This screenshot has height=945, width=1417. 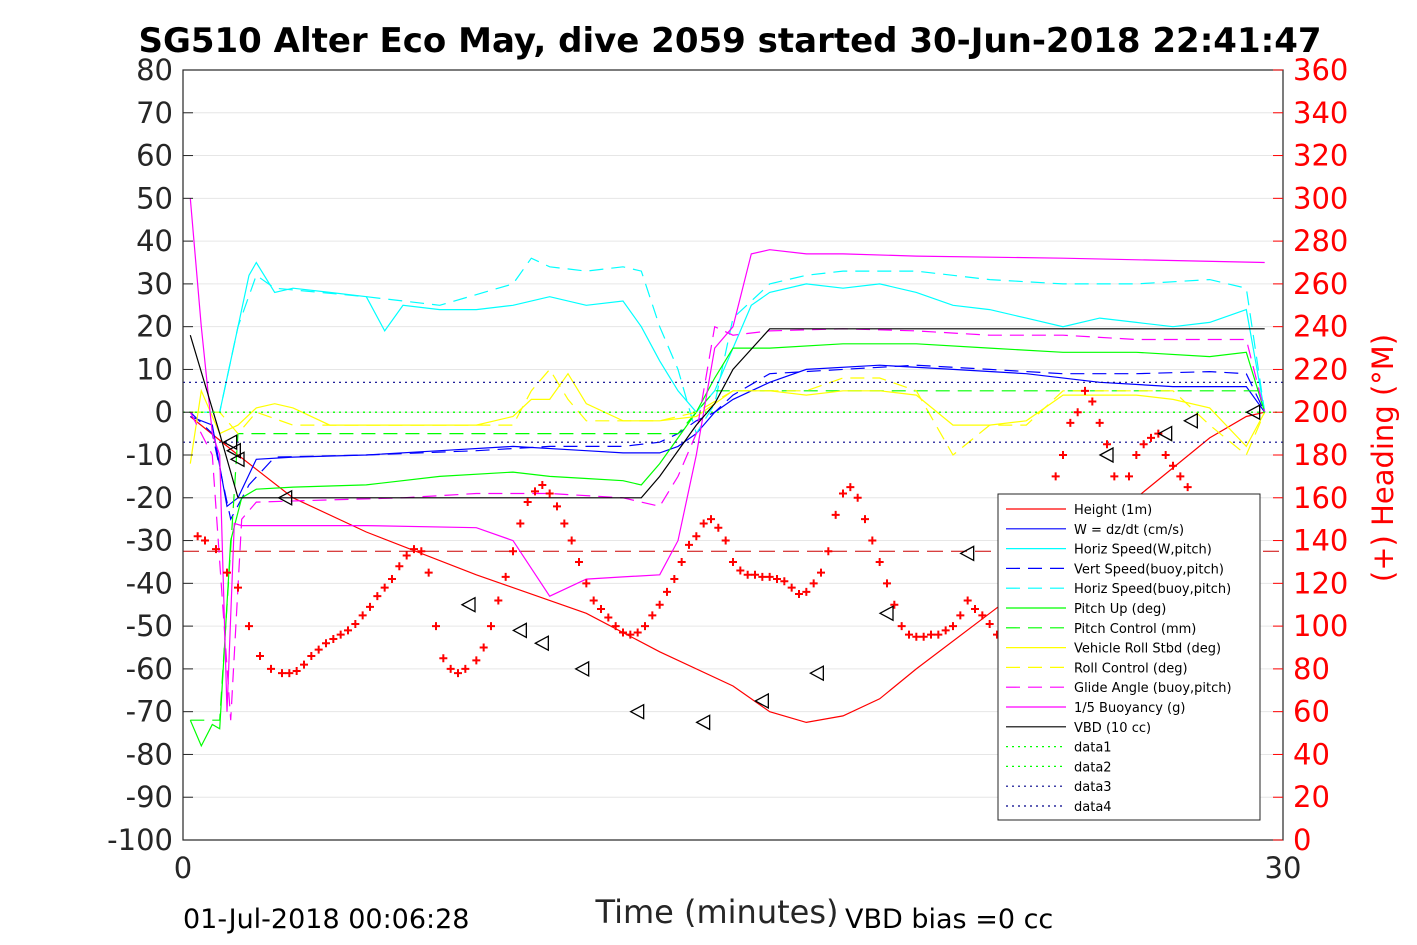 What do you see at coordinates (1135, 629) in the screenshot?
I see `legend-entry: Pitch Control (mm)` at bounding box center [1135, 629].